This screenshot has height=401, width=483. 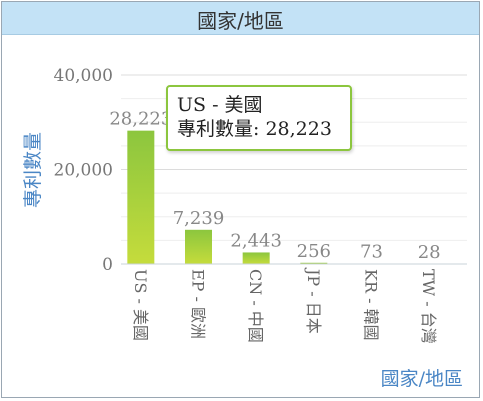 What do you see at coordinates (428, 306) in the screenshot?
I see `category-label: TW - 台灣` at bounding box center [428, 306].